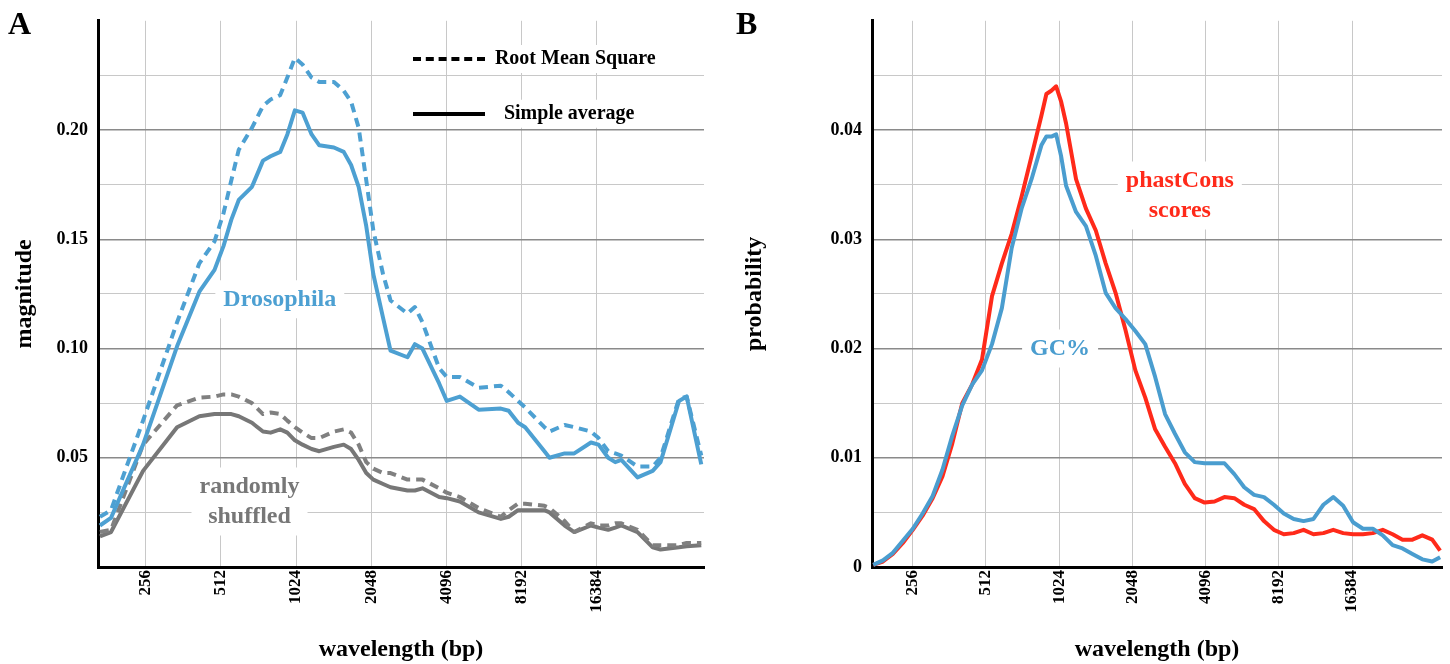 This screenshot has height=664, width=1450. Describe the element at coordinates (1179, 193) in the screenshot. I see `series-label: phastCons scores` at that location.